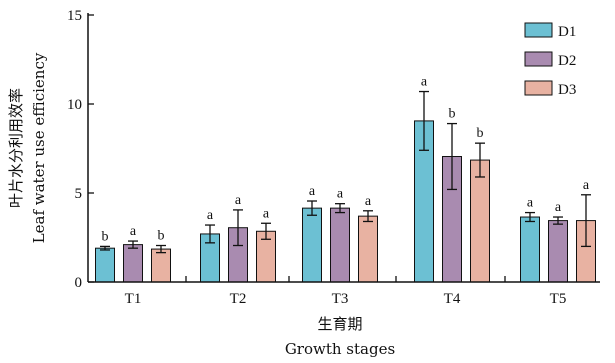 This screenshot has height=363, width=615. I want to click on legend-label-D3: D3, so click(567, 90).